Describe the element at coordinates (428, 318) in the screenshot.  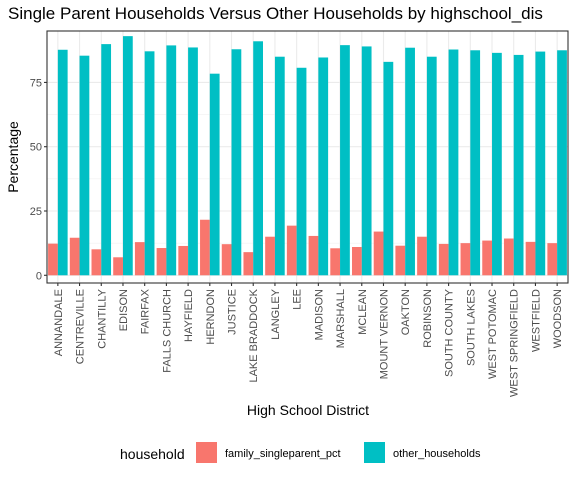
I see `x-tick-label: ROBINSON` at that location.